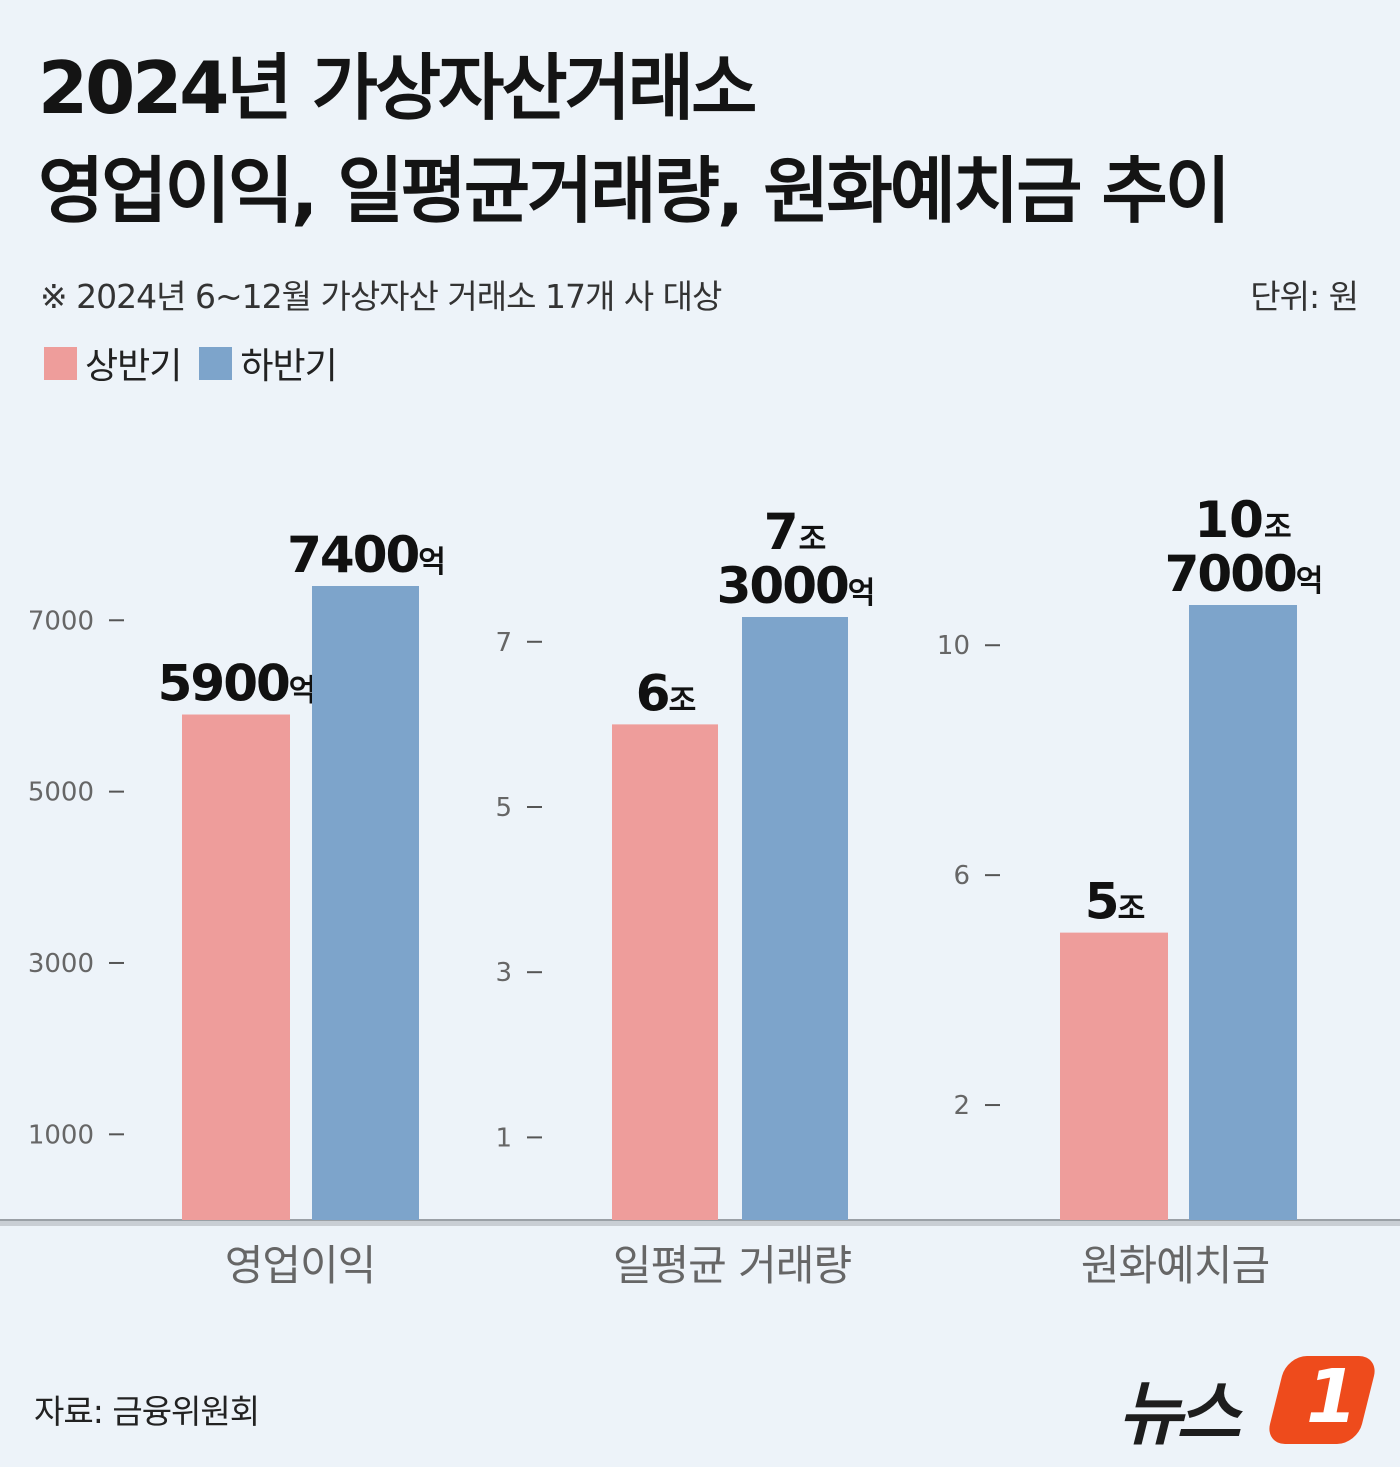 Image resolution: width=1400 pixels, height=1467 pixels. What do you see at coordinates (1175, 1265) in the screenshot?
I see `category-label: 원화예치금` at bounding box center [1175, 1265].